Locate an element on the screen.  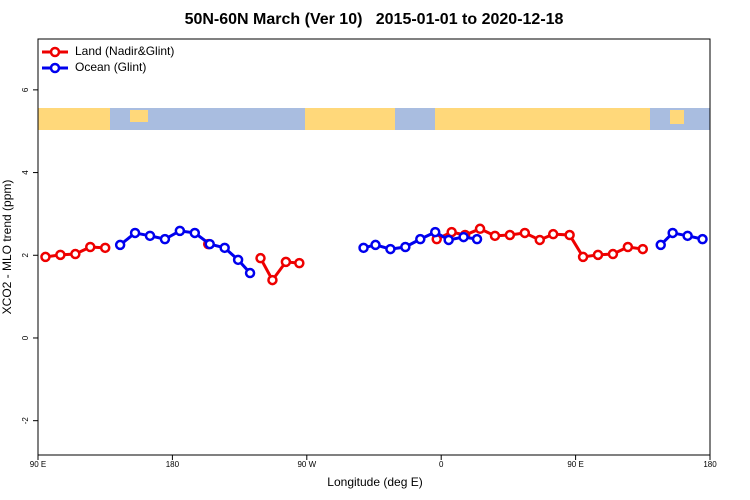
y-tick-label: 4 is located at coordinates (25, 172).